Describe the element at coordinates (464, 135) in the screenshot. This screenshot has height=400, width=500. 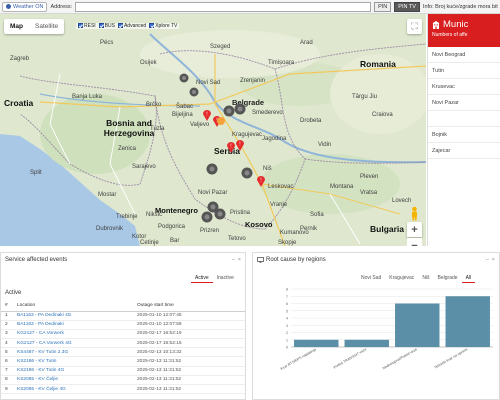
I see `municipality-item: Bojnik` at that location.